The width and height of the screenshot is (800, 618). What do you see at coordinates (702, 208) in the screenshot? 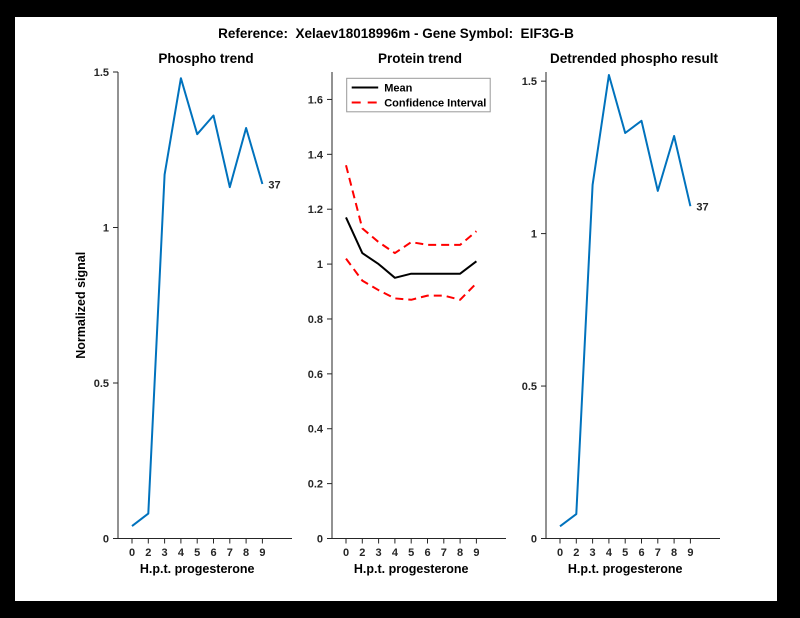
I see `detrended-phospho-result-endpoint-annotation: 37` at bounding box center [702, 208].